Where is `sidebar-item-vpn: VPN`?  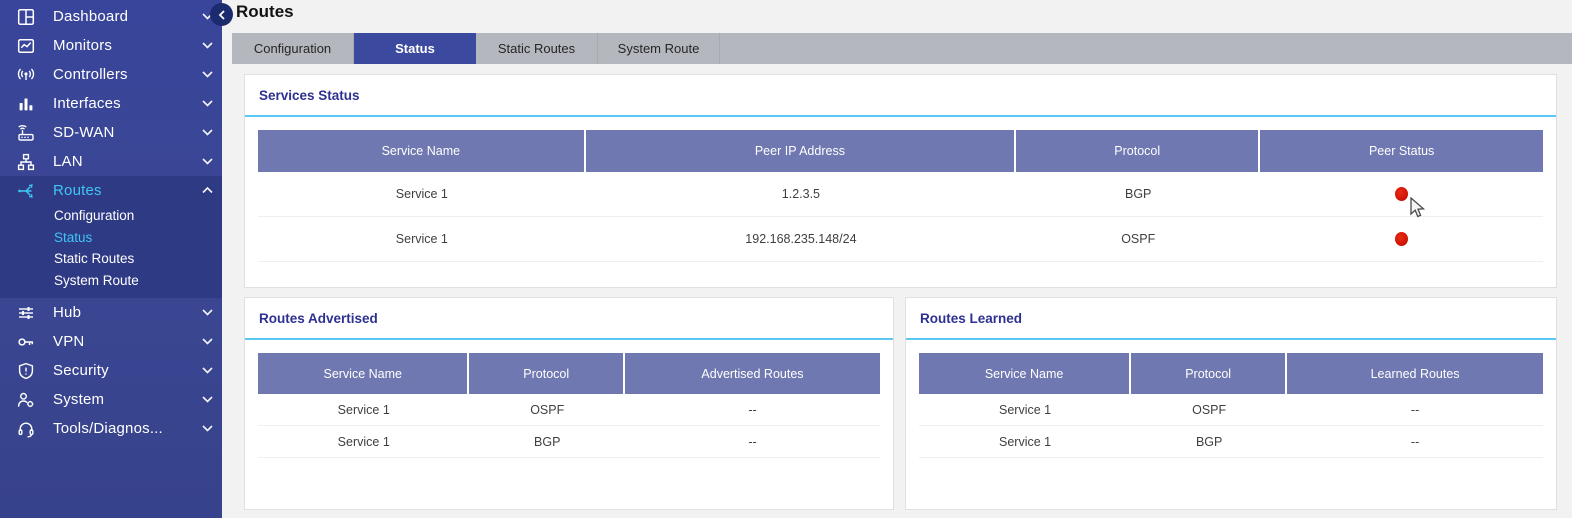
sidebar-item-vpn: VPN is located at coordinates (111, 341).